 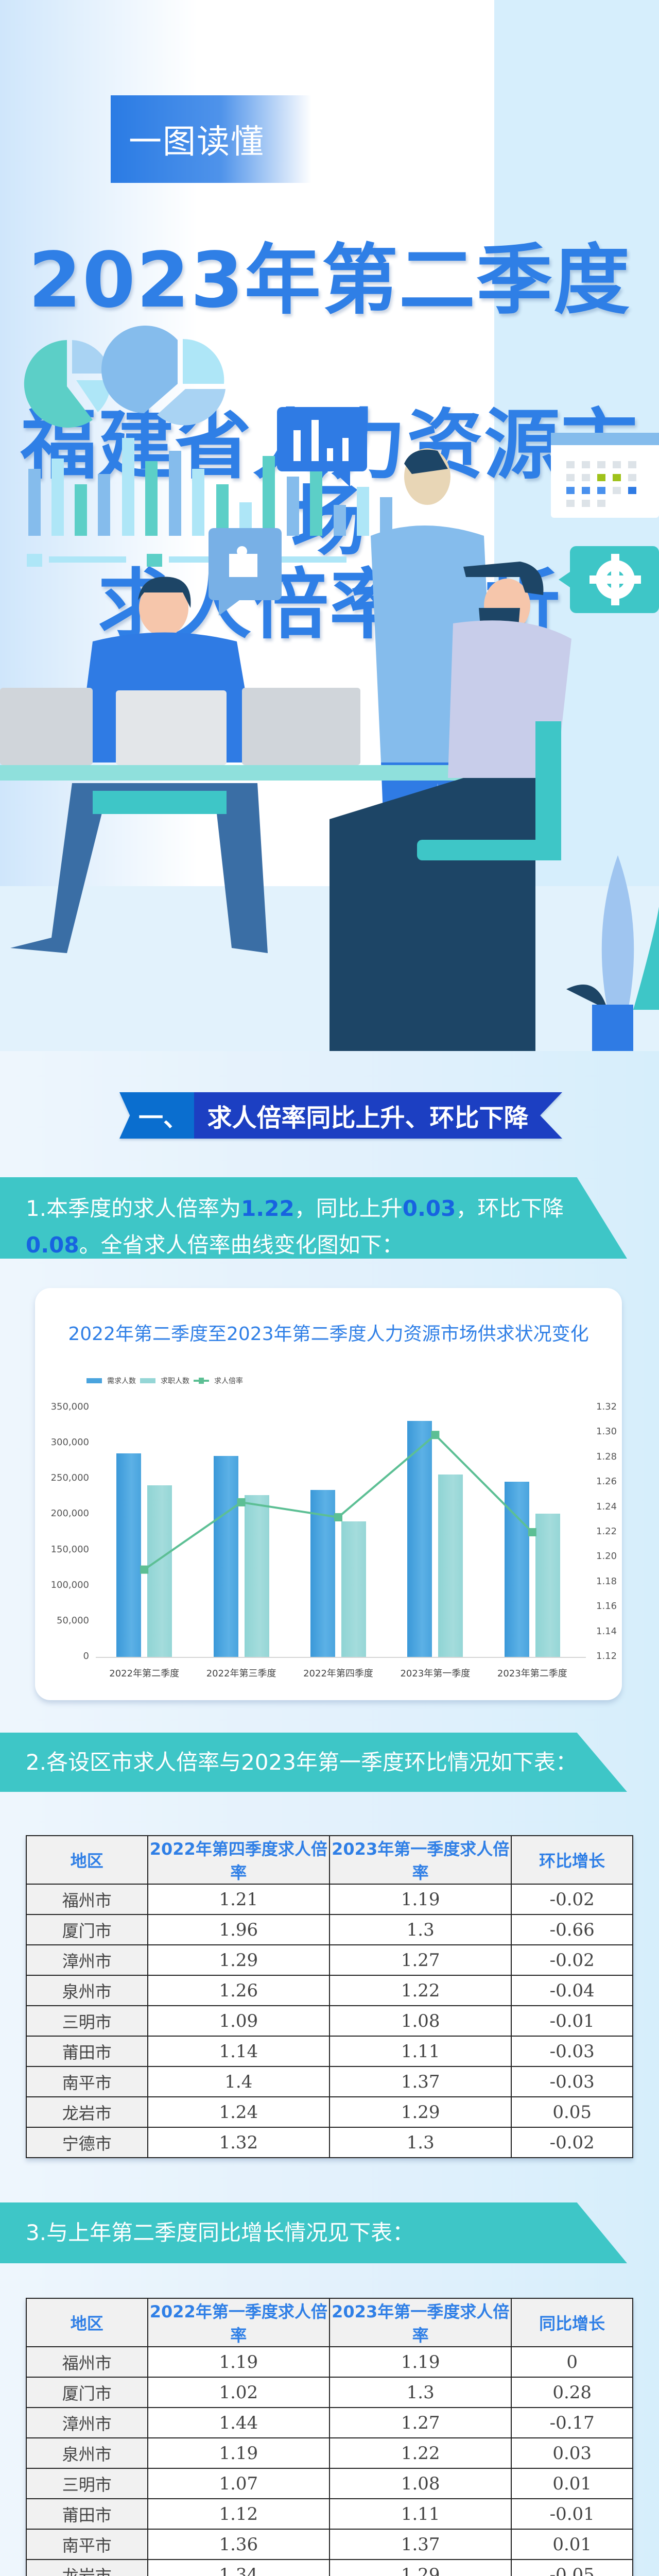 I want to click on value-cell: 1.22, so click(x=420, y=1991).